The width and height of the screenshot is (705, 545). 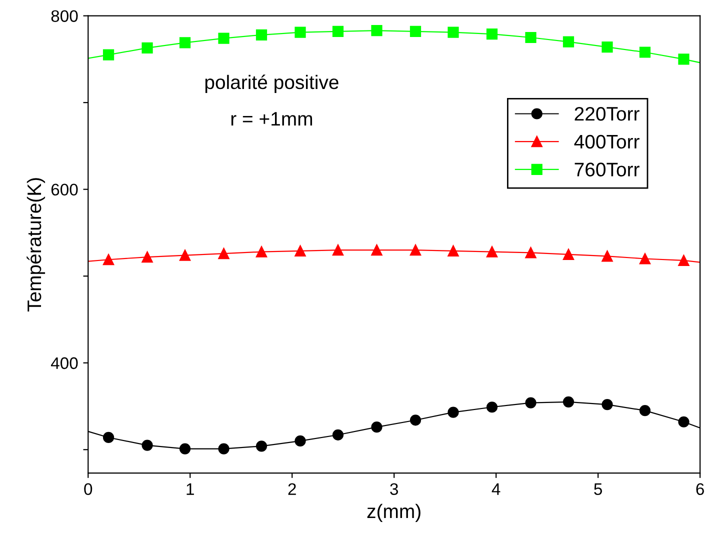 What do you see at coordinates (292, 489) in the screenshot?
I see `x-tick-label: 2` at bounding box center [292, 489].